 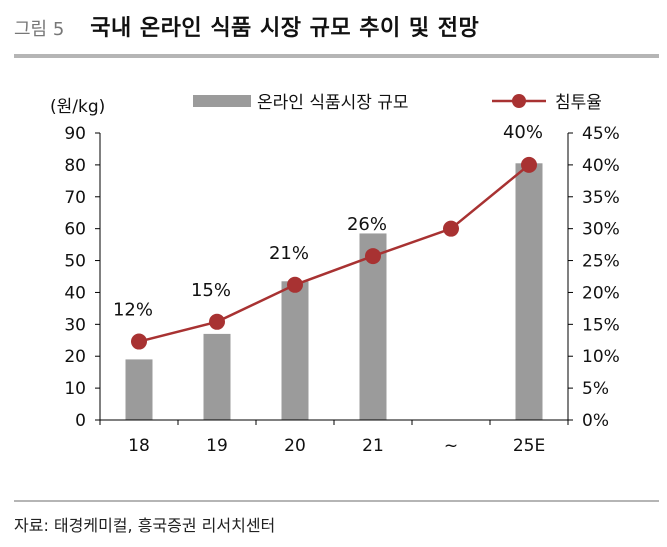 What do you see at coordinates (145, 525) in the screenshot?
I see `source-note: 자료: 태경케미컬, 흥국증권 리서치센터` at bounding box center [145, 525].